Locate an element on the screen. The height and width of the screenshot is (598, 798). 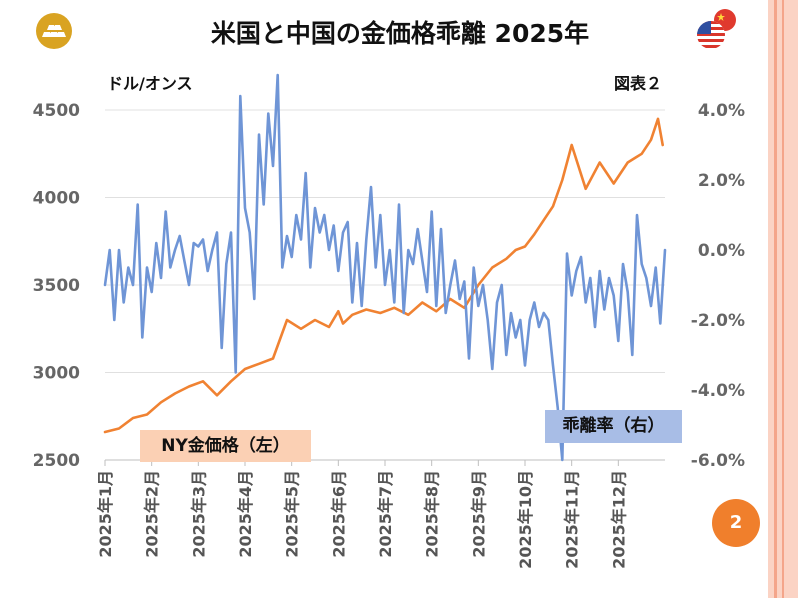
gold-bars-icon is located at coordinates (54, 31).